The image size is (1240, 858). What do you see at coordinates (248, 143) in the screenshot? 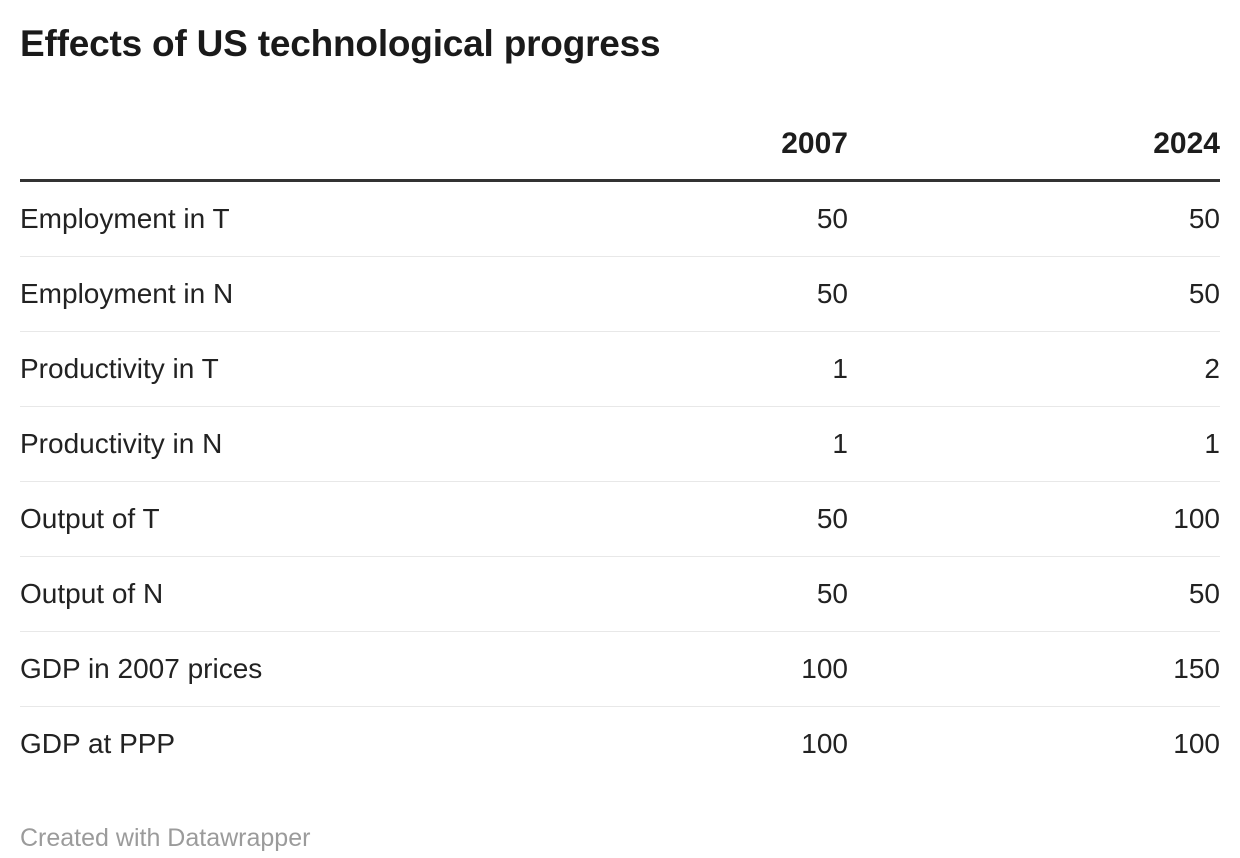
I see `column-header-label` at bounding box center [248, 143].